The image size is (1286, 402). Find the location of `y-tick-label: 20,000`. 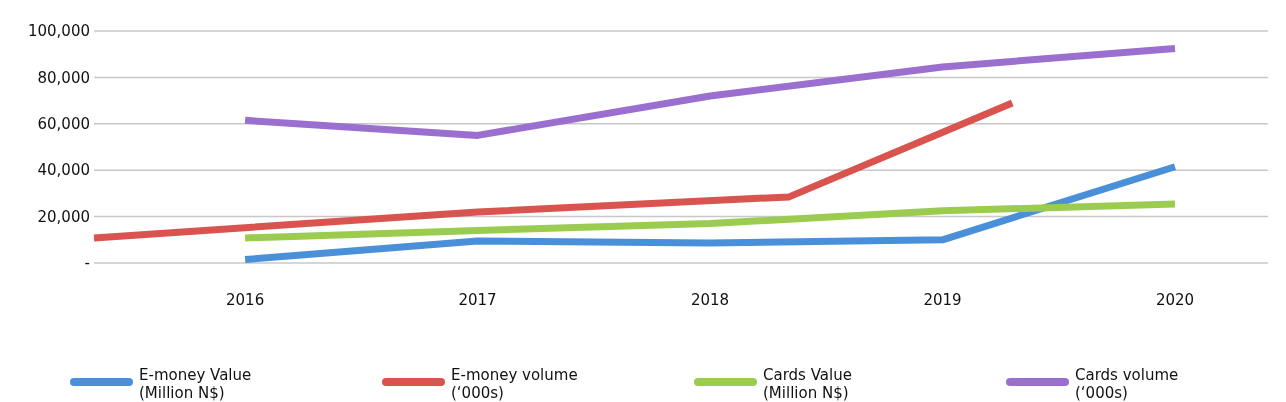

y-tick-label: 20,000 is located at coordinates (63, 216).